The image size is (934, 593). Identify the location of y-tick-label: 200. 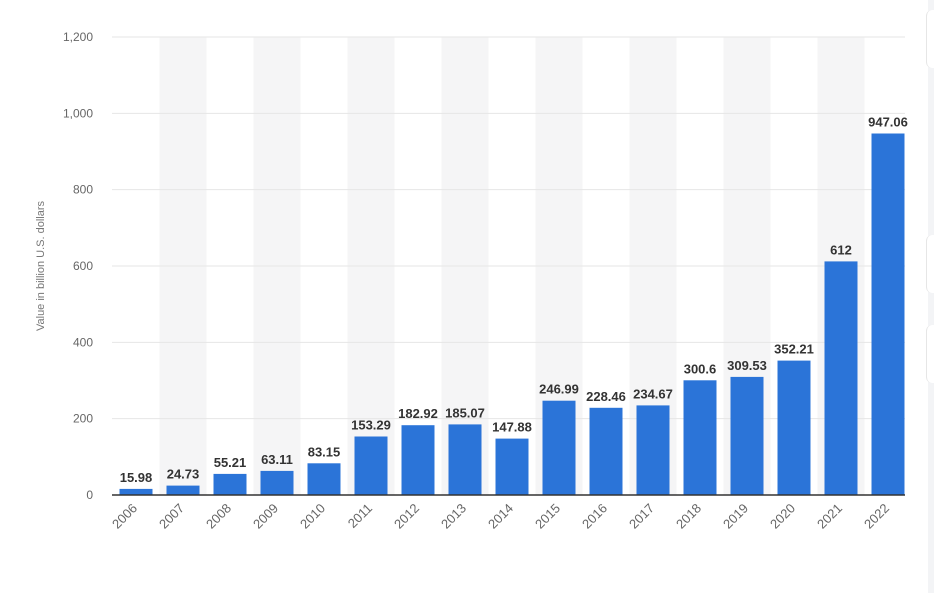
(83, 419).